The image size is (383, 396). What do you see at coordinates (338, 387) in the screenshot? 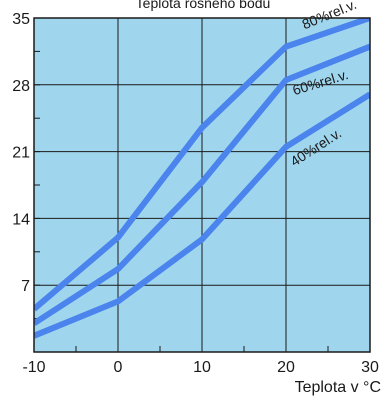
I see `x-axis-title: Teplota v °C` at bounding box center [338, 387].